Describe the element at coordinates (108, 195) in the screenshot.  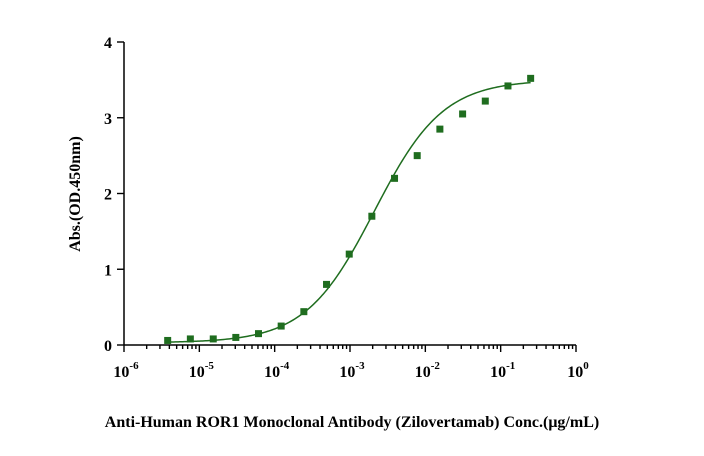
I see `y-tick-label: 2` at that location.